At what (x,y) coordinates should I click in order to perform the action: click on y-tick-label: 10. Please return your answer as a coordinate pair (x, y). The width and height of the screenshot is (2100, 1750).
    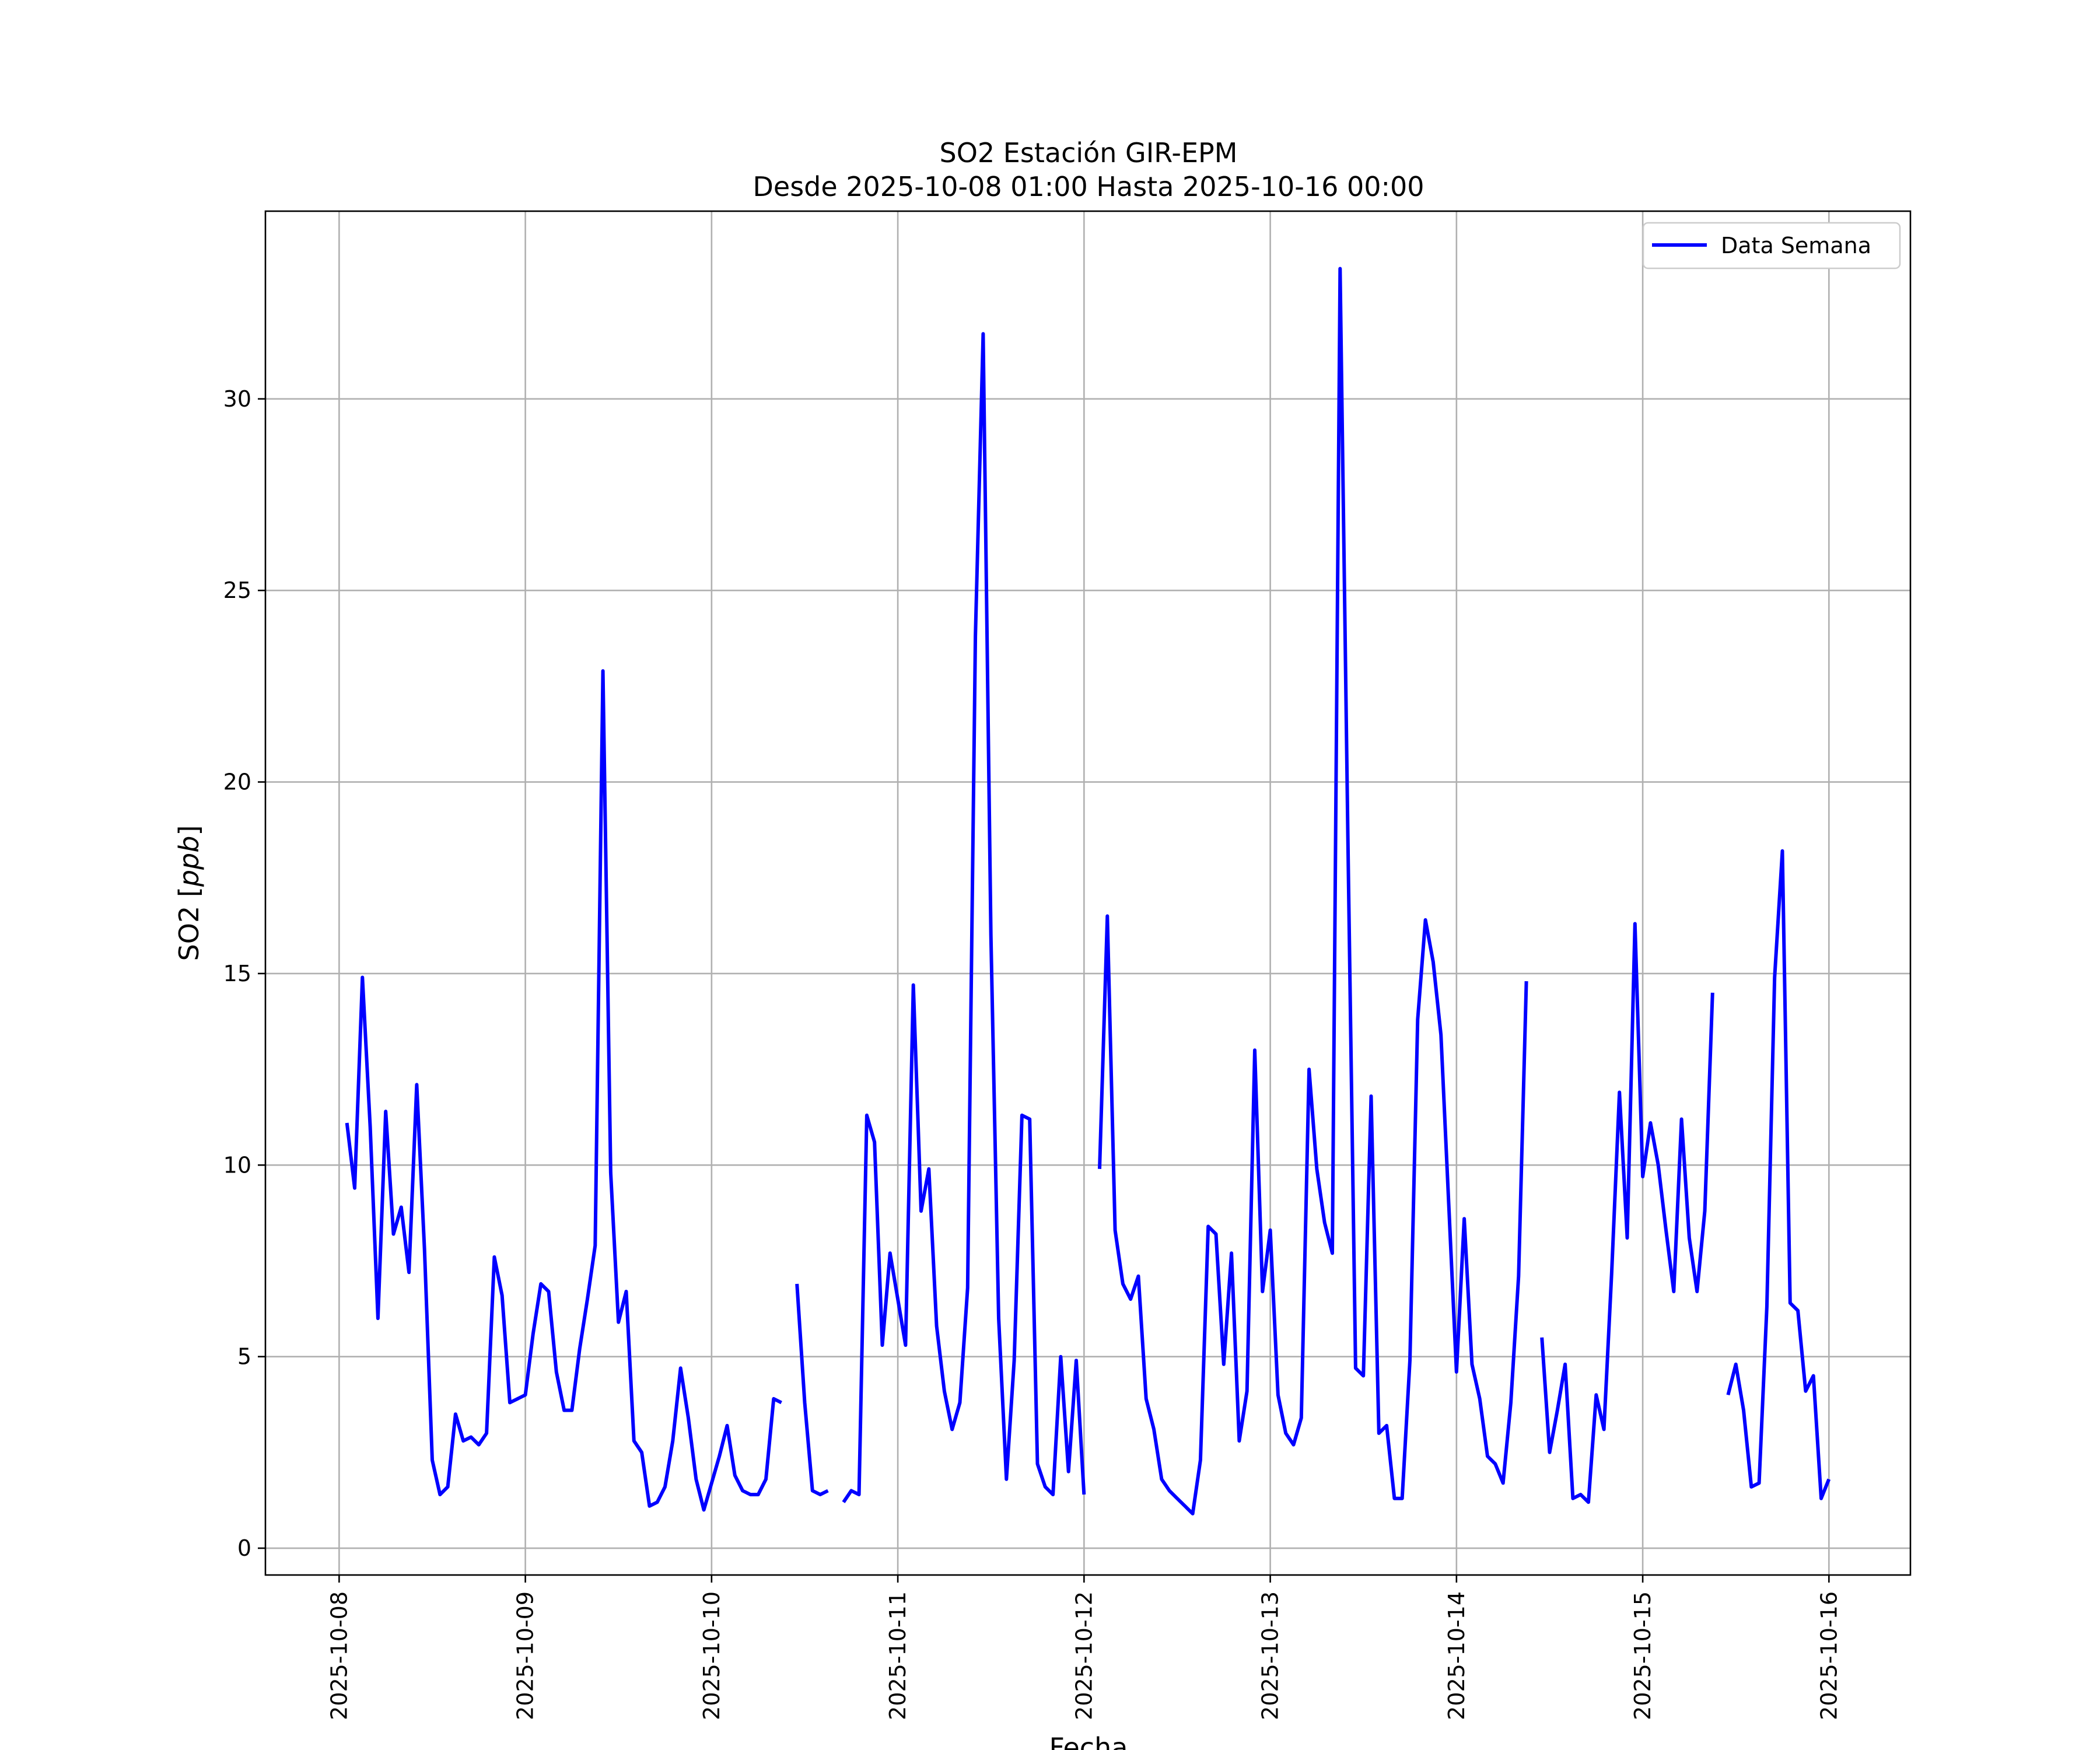
    Looking at the image, I should click on (237, 1165).